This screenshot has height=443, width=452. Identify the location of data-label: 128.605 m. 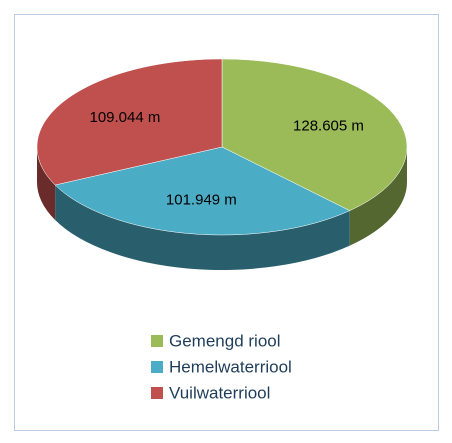
(328, 126).